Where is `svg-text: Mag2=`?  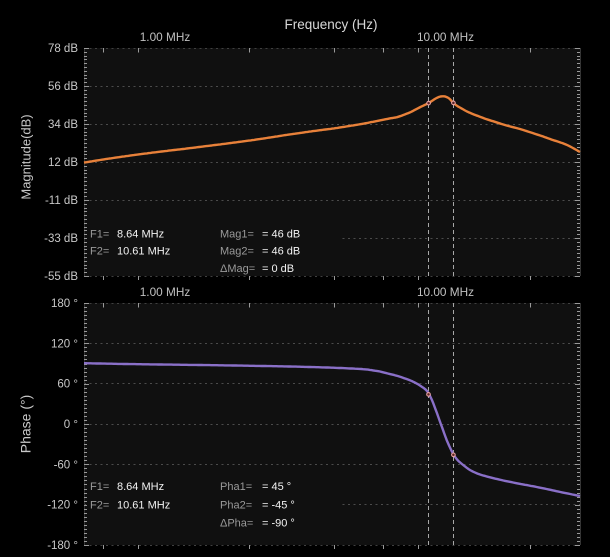
svg-text: Mag2= is located at coordinates (237, 252).